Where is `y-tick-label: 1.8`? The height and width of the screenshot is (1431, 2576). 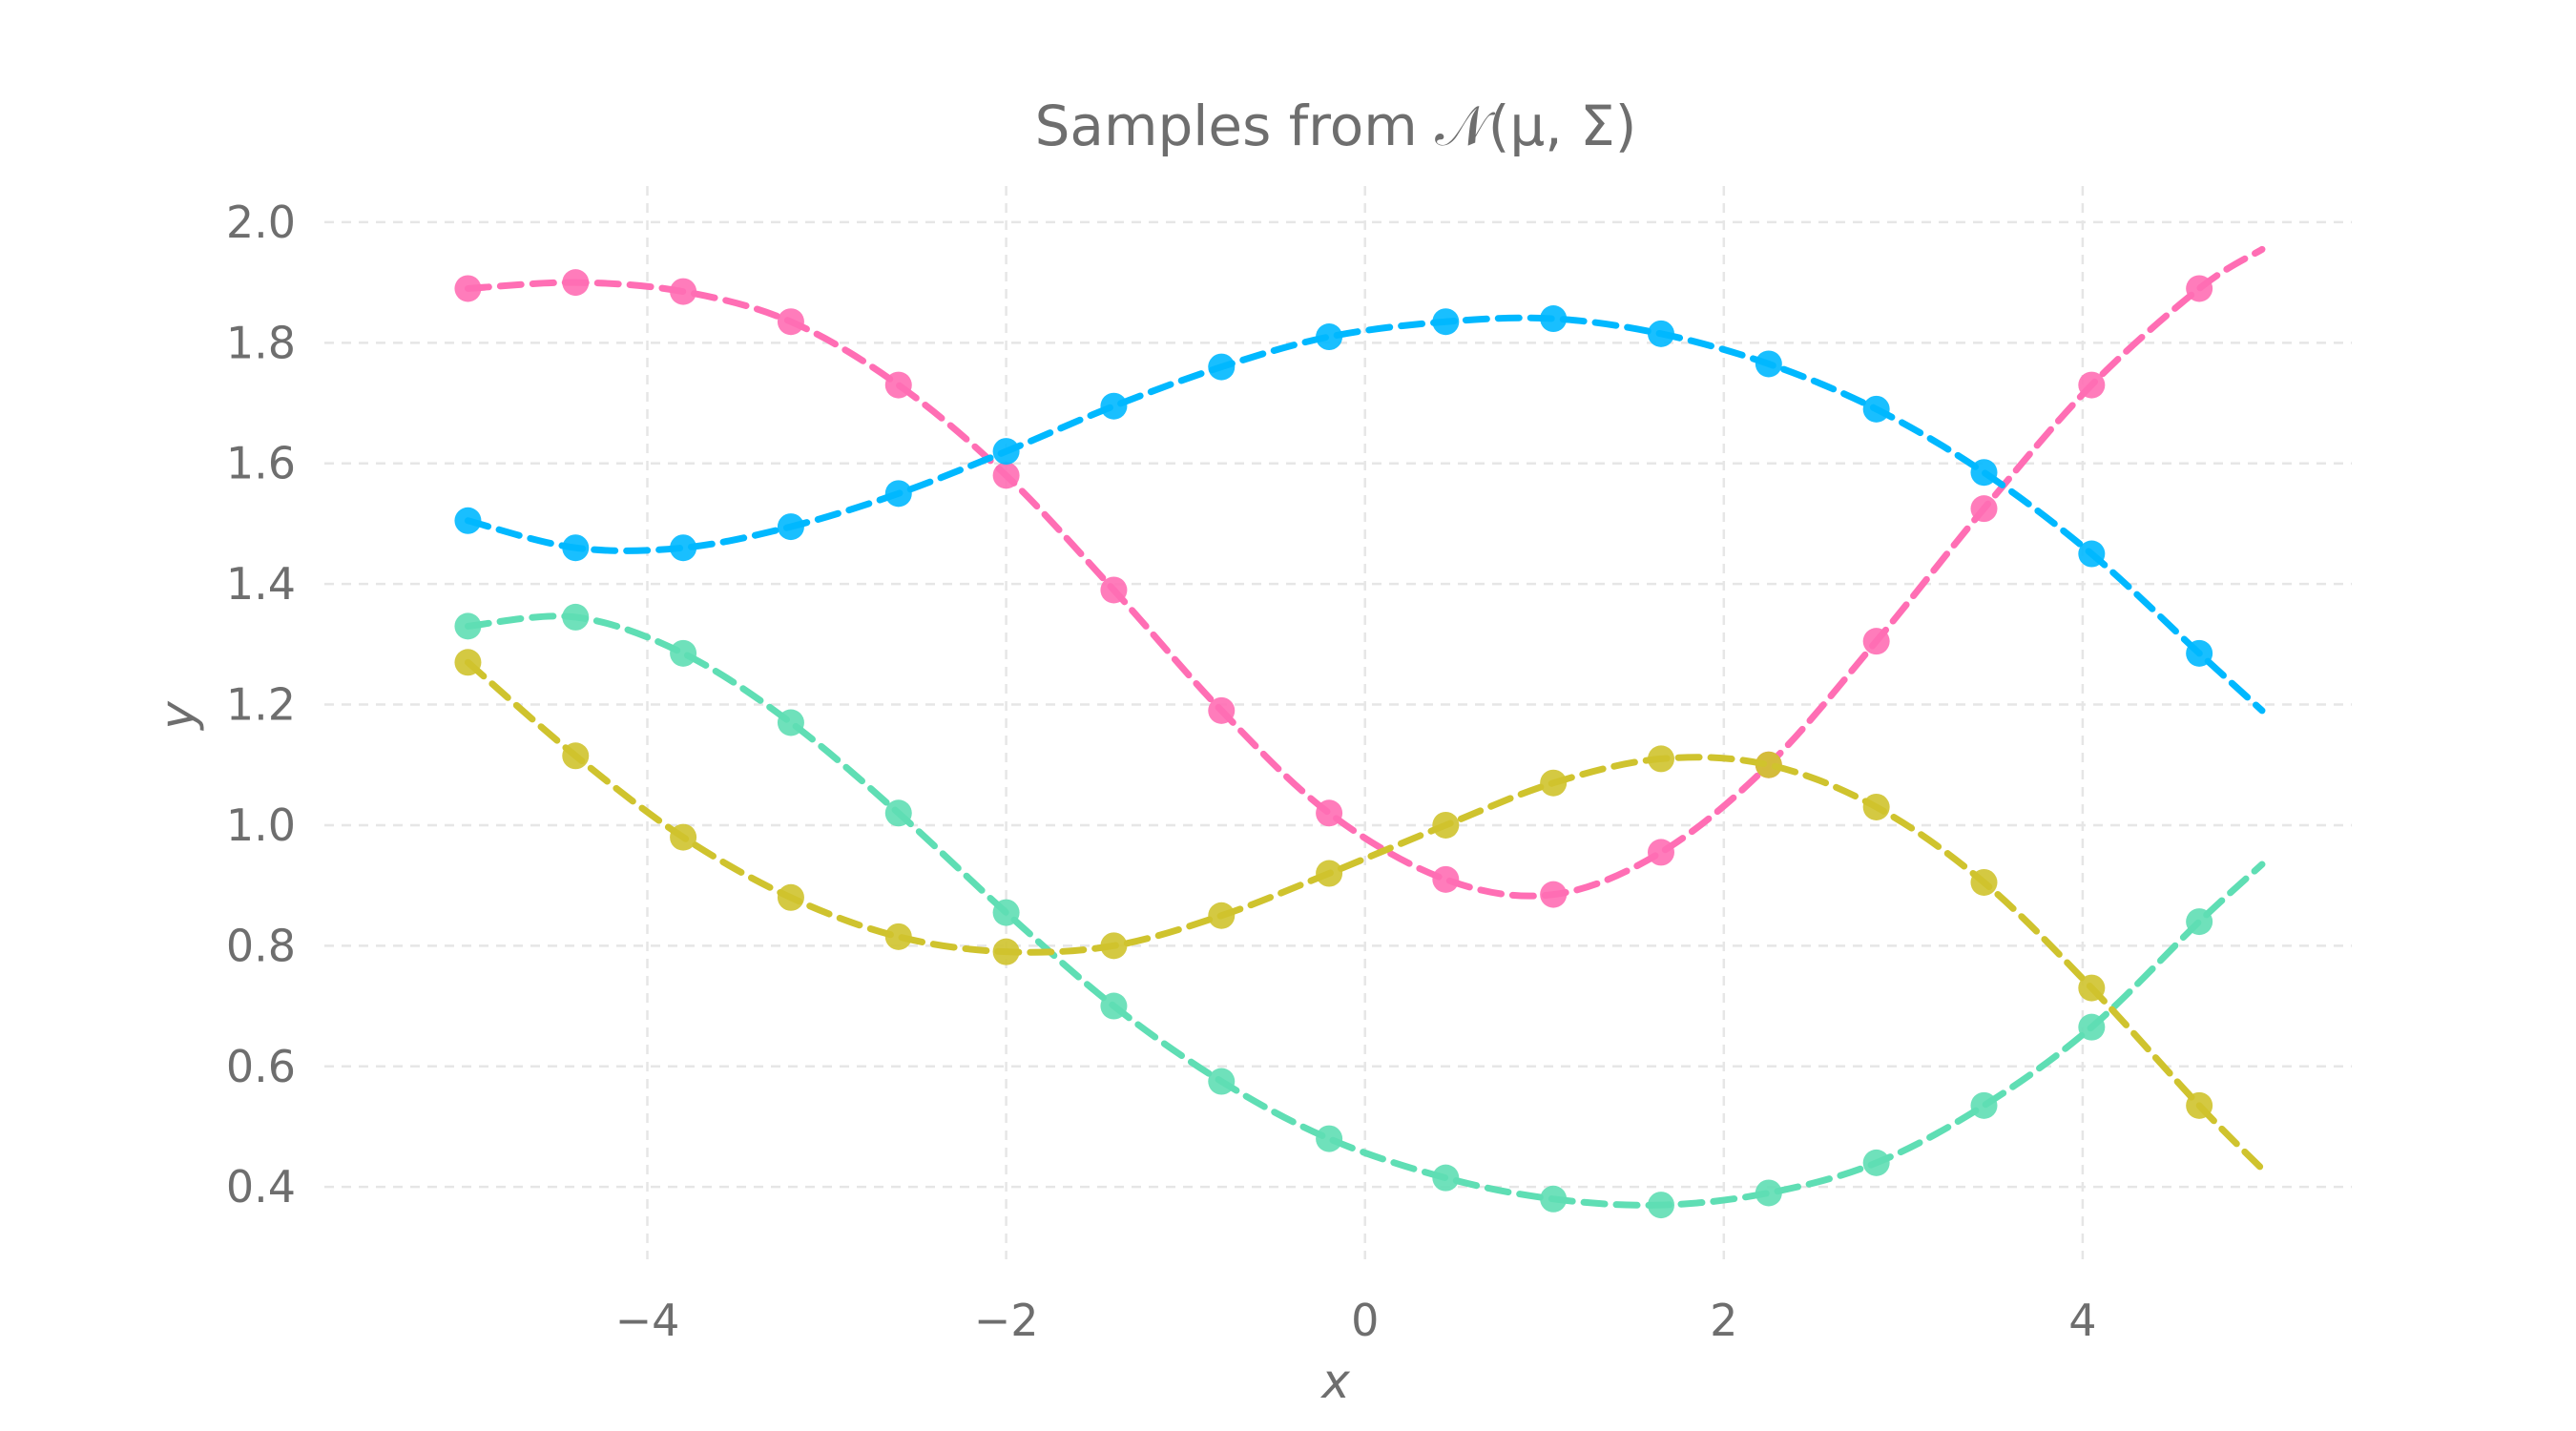
y-tick-label: 1.8 is located at coordinates (261, 343).